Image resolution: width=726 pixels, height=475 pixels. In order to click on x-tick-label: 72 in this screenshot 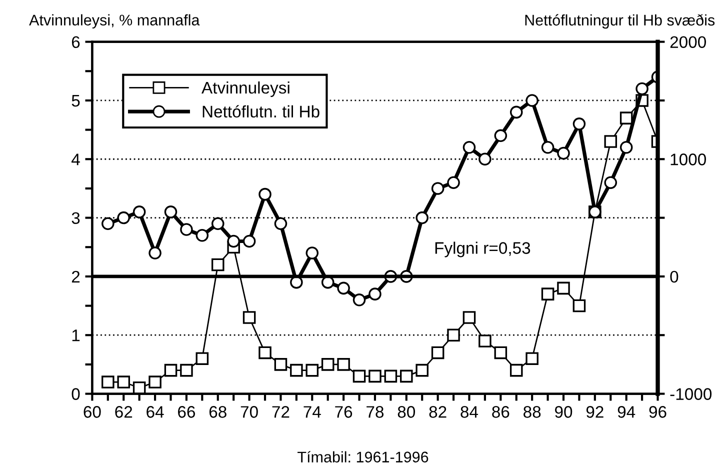, I will do `click(281, 412)`.